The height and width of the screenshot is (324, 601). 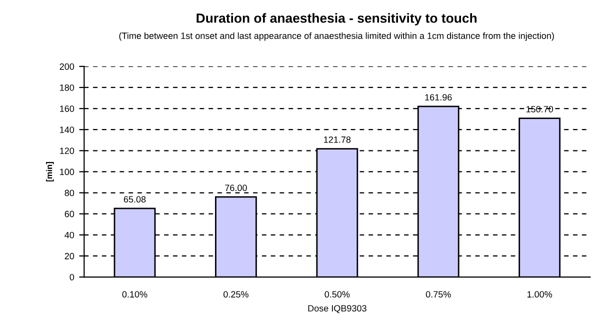 I want to click on x-tick-label: 0.75%, so click(x=438, y=294).